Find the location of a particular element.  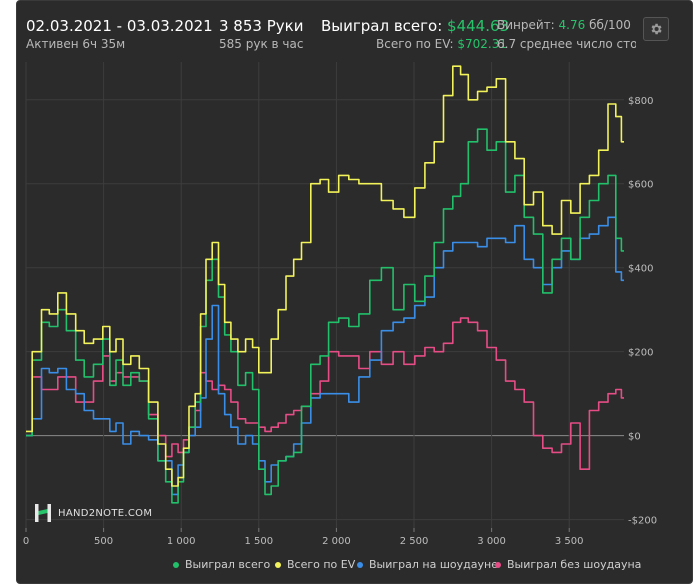

hands-per-hour: 585 рук в час is located at coordinates (261, 44).